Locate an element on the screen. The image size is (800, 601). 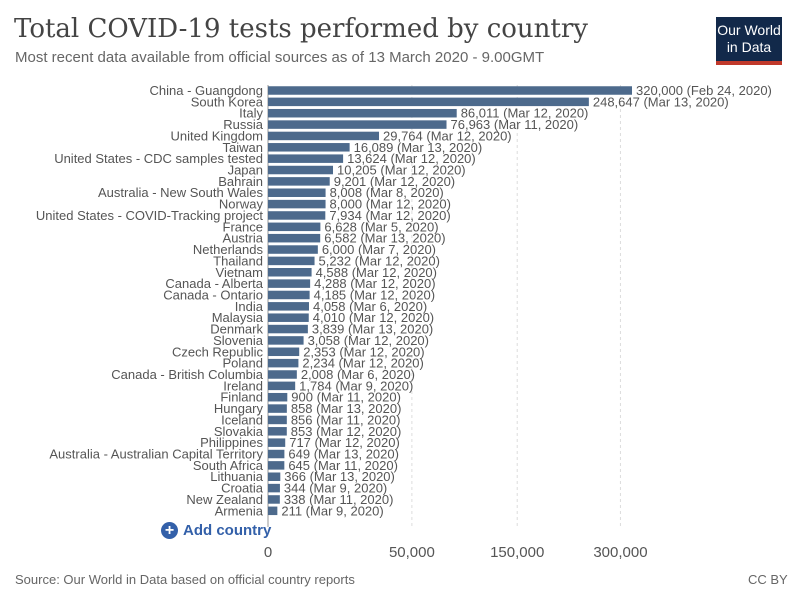
owid-logo: Our World in Data is located at coordinates (749, 41).